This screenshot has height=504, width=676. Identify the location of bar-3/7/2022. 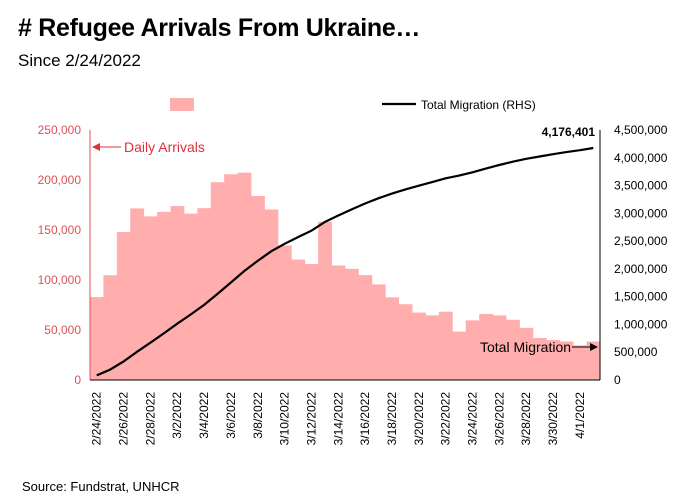
(244, 276).